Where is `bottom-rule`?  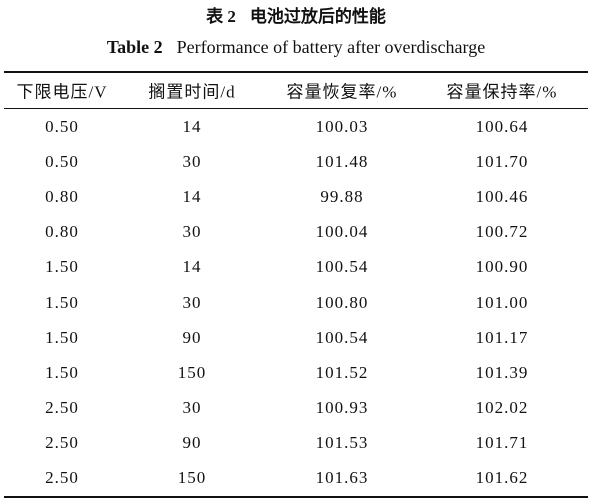
bottom-rule is located at coordinates (296, 497).